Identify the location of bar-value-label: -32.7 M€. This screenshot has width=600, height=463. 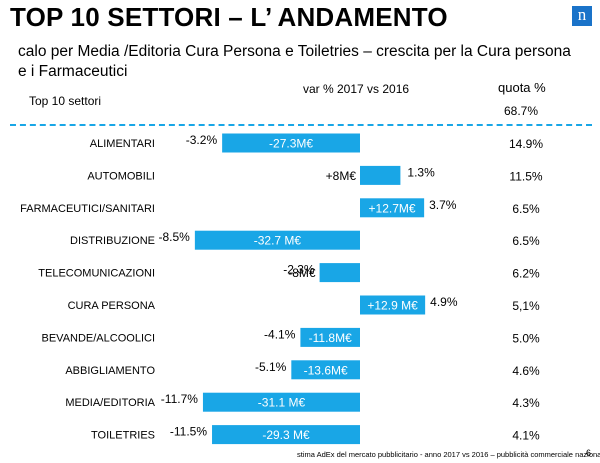
(278, 241).